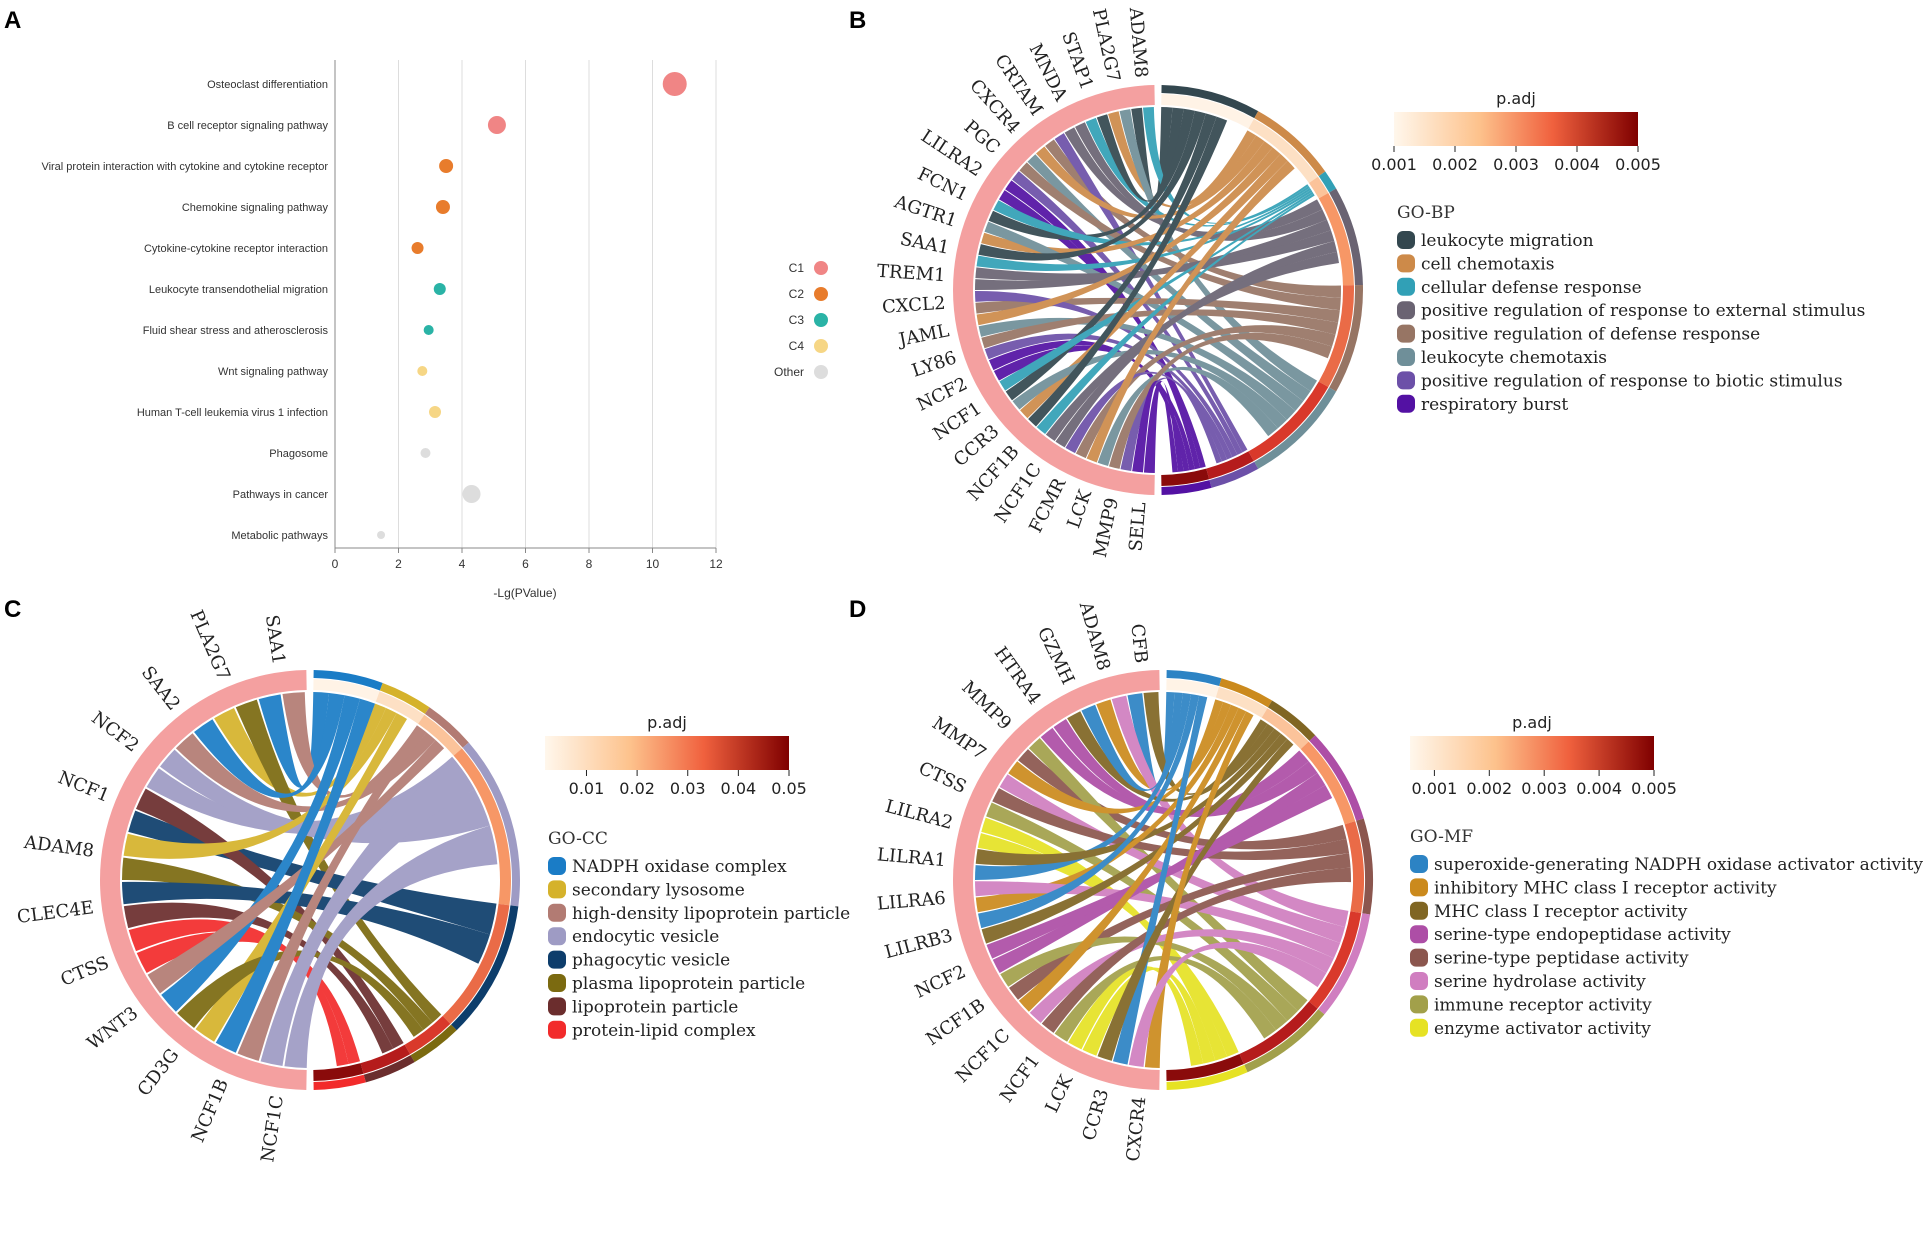 Image resolution: width=1932 pixels, height=1242 pixels. What do you see at coordinates (1487, 264) in the screenshot?
I see `legend-label: cell chemotaxis` at bounding box center [1487, 264].